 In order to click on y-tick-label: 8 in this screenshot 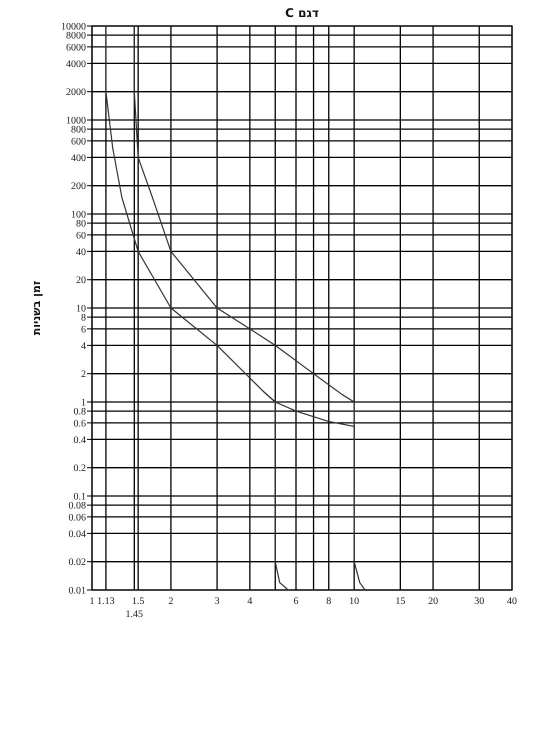, I will do `click(83, 318)`.